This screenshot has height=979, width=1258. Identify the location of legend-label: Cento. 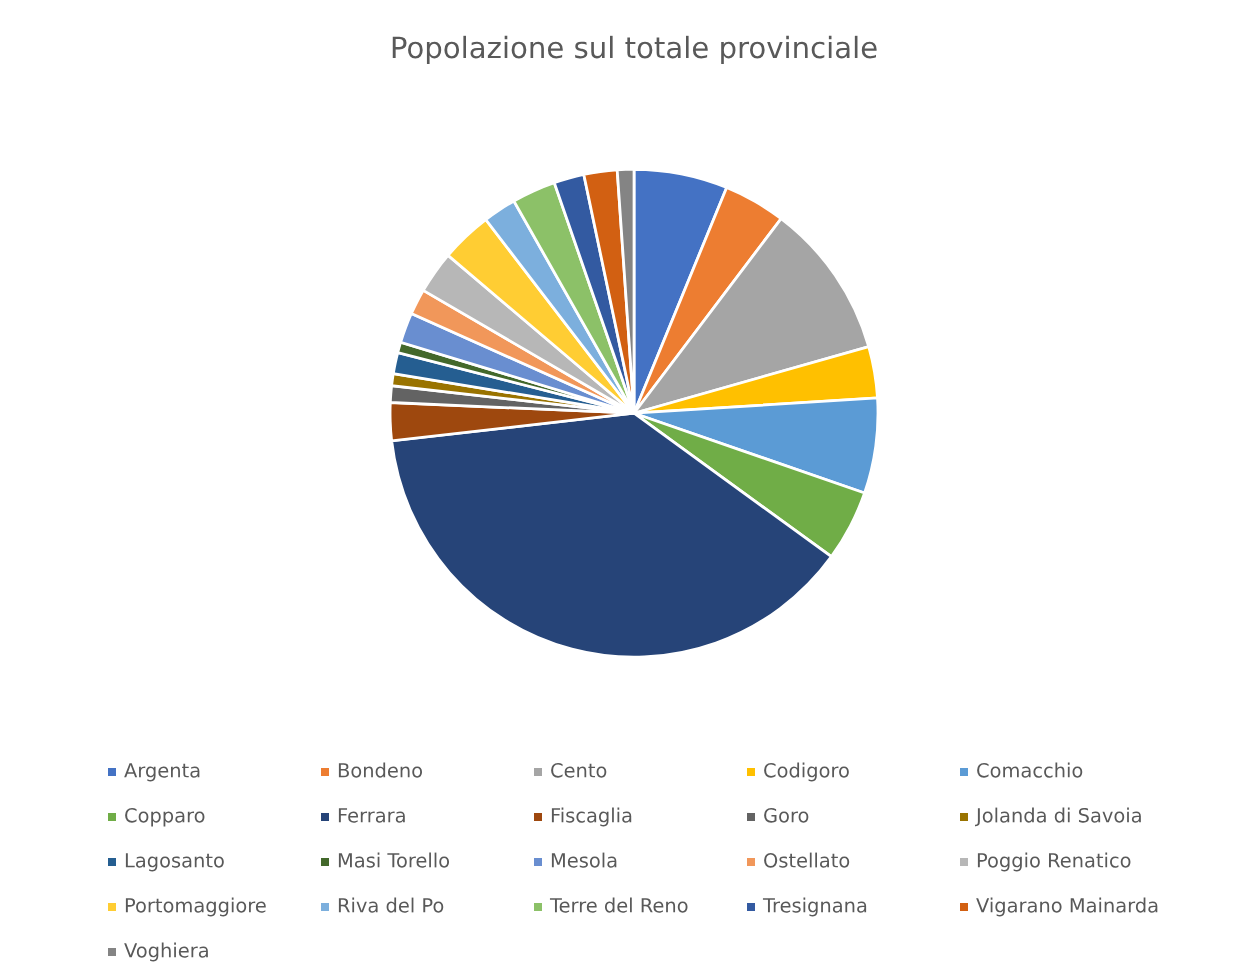
(579, 770).